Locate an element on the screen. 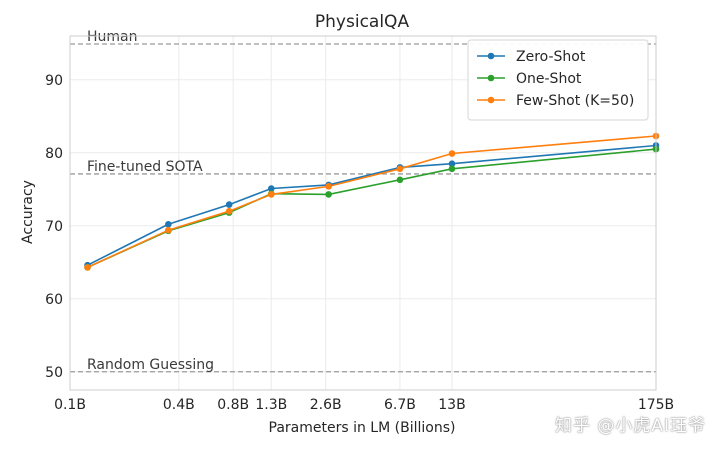  ref-label-fine-tuned-sota: Fine-tuned SOTA is located at coordinates (145, 167).